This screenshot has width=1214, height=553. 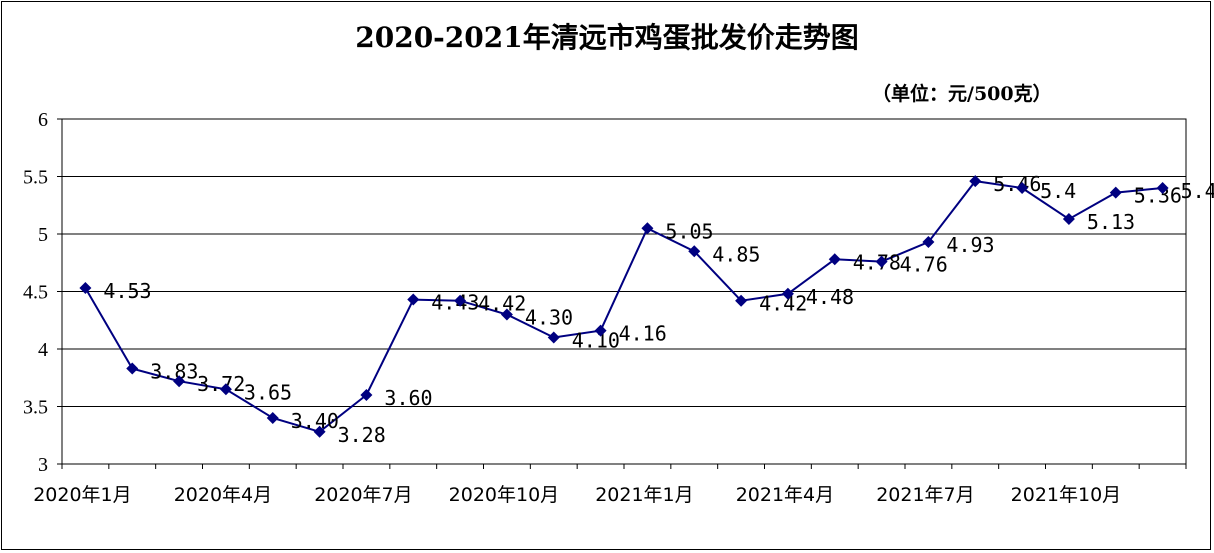 What do you see at coordinates (1066, 495) in the screenshot?
I see `x-tick-label: 2021年10月` at bounding box center [1066, 495].